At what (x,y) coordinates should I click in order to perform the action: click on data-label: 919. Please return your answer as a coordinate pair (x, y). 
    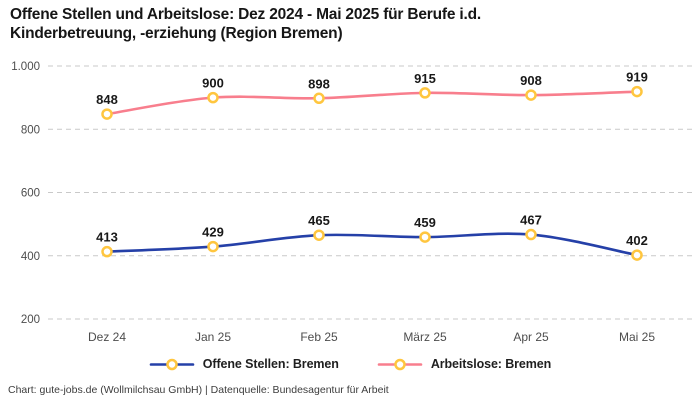
    Looking at the image, I should click on (637, 77).